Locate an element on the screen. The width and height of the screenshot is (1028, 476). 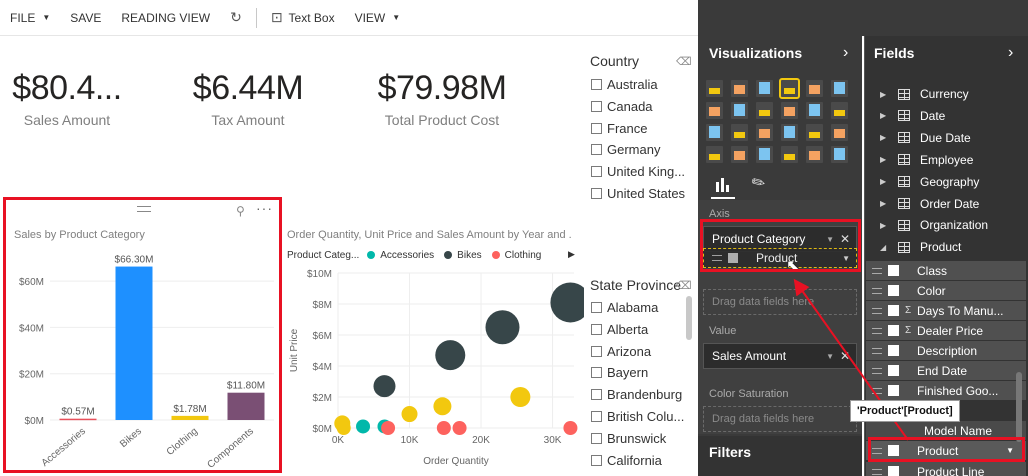
legend-drop-zone: Drag data fields here is located at coordinates (780, 302).